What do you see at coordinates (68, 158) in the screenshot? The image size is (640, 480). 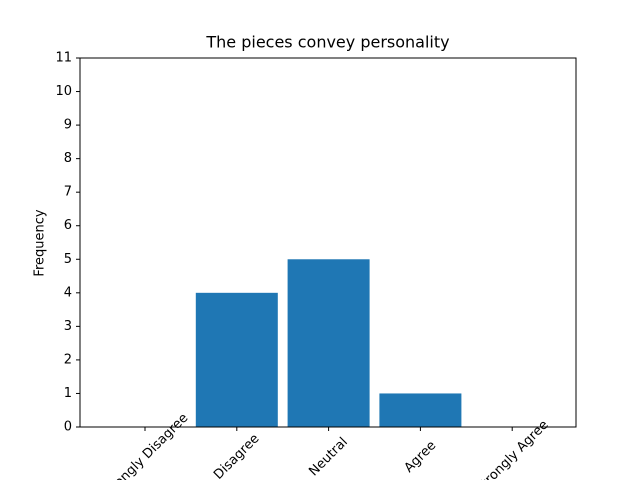 I see `y-tick-label: 8` at bounding box center [68, 158].